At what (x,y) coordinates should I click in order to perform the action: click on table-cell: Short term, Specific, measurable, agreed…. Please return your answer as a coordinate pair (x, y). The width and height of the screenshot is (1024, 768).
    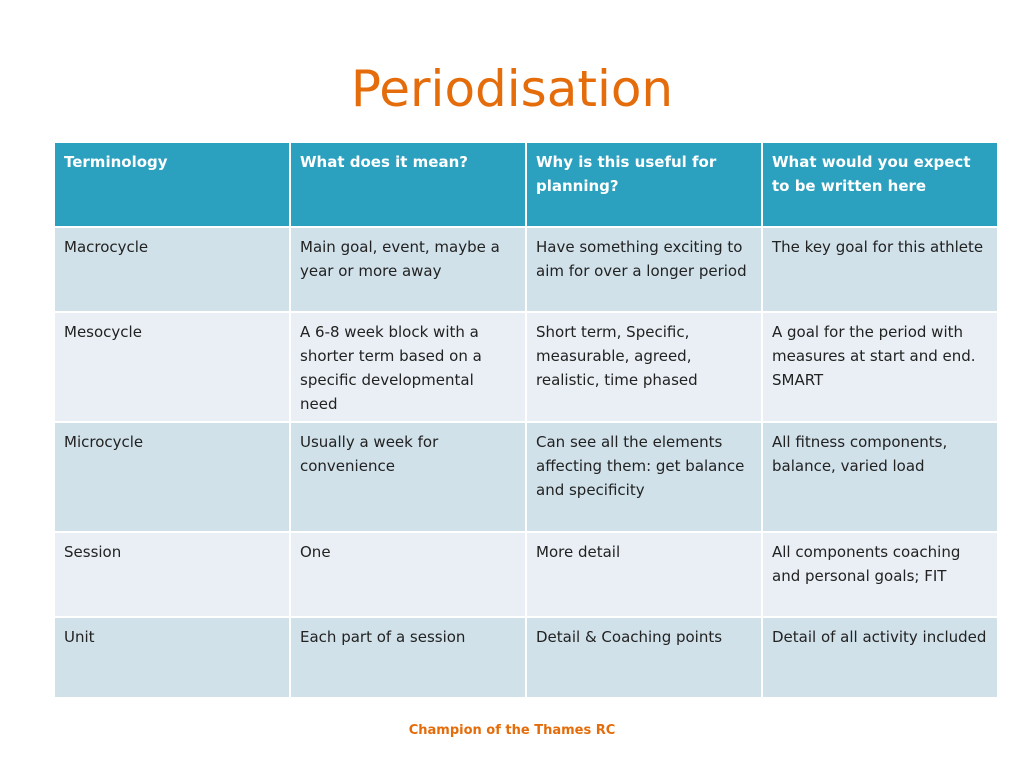
    Looking at the image, I should click on (644, 367).